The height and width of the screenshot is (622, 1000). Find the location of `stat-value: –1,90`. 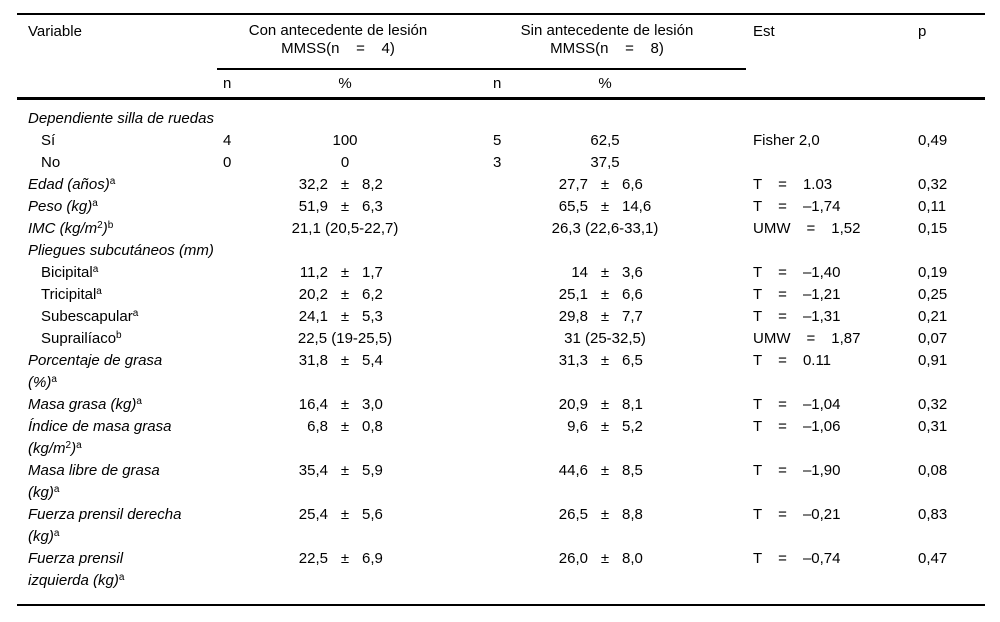

stat-value: –1,90 is located at coordinates (821, 470).